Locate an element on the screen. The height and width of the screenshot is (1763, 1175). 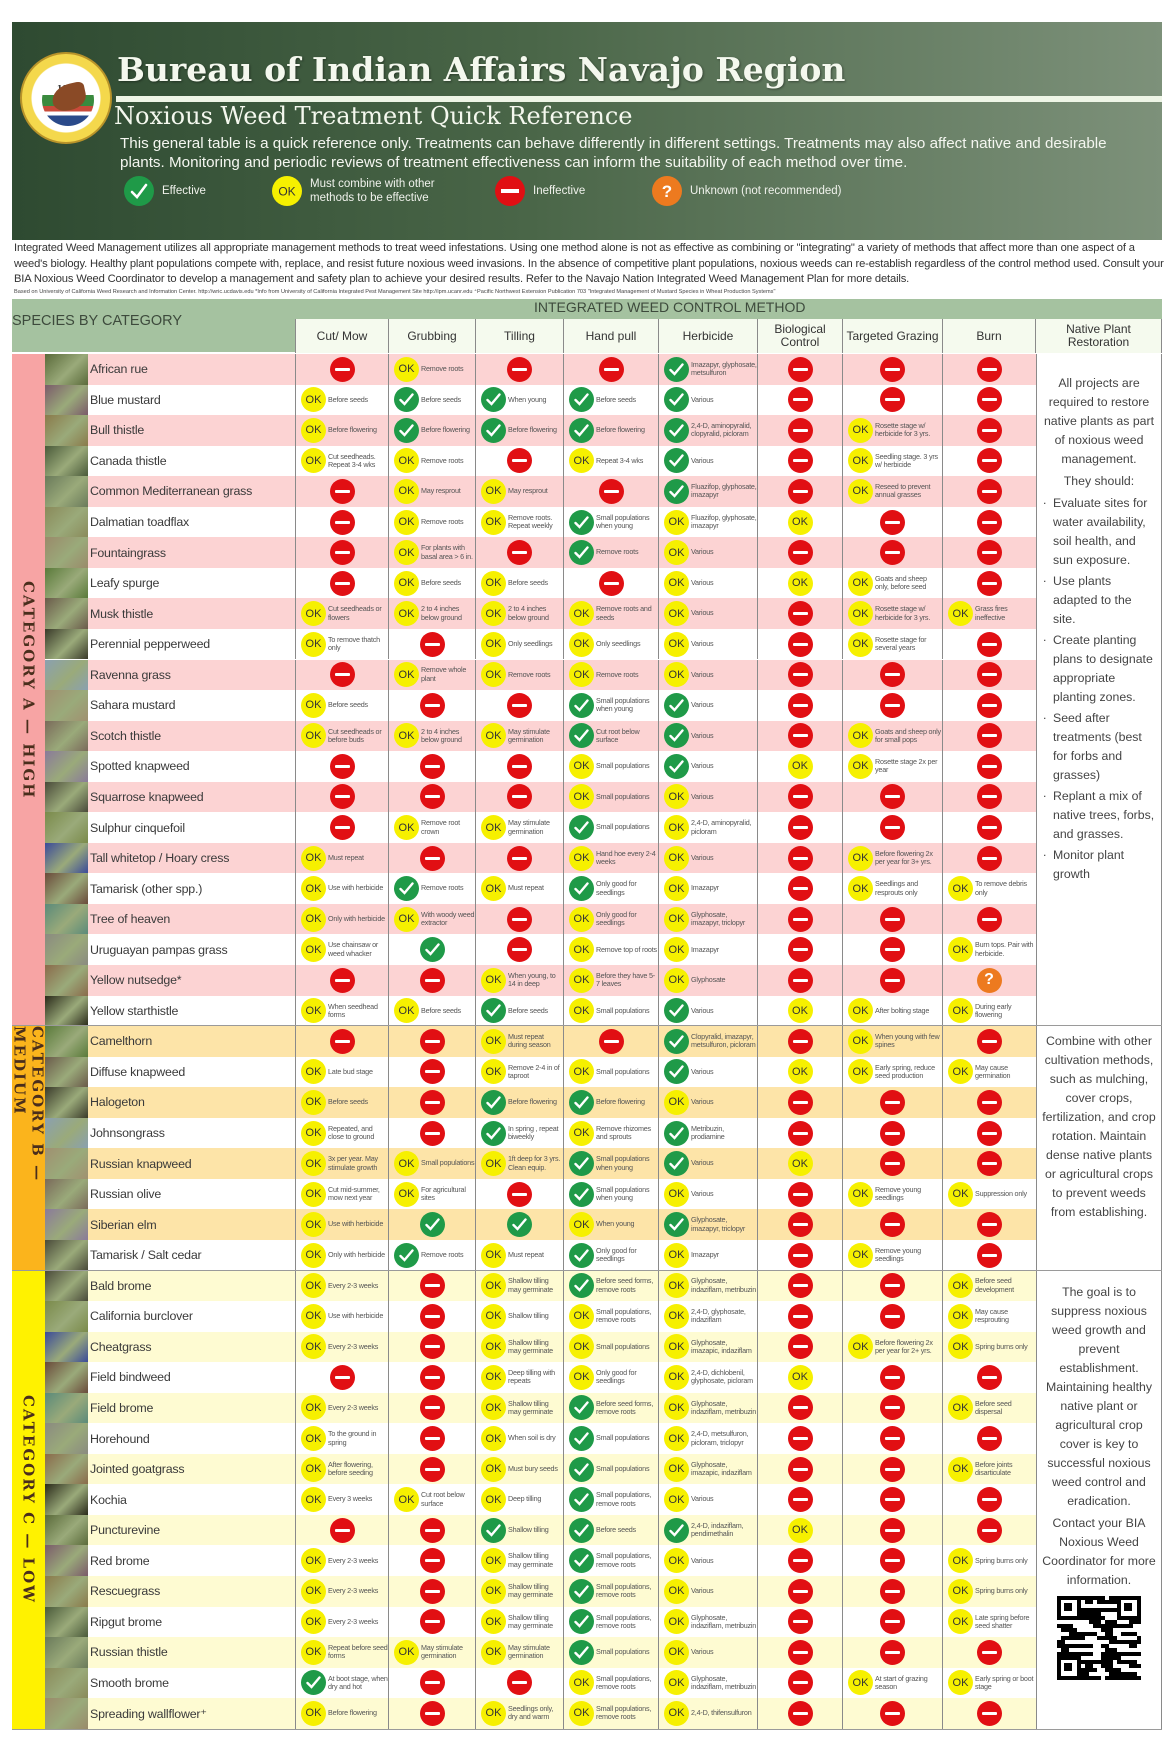
treatment-cell-targeted-grazing: OK Rosette stage w/ herbicide for 3 yrs. is located at coordinates (892, 613).